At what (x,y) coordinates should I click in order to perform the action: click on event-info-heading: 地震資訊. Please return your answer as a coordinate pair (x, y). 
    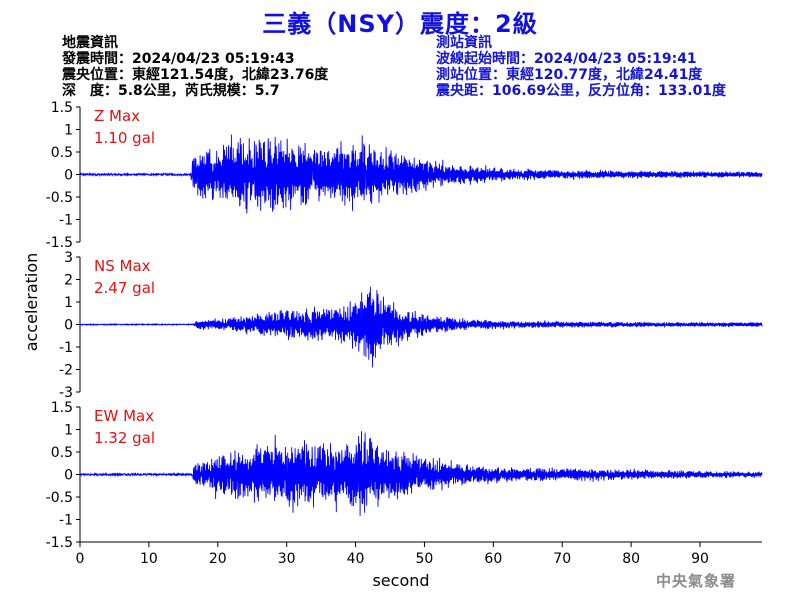
    Looking at the image, I should click on (90, 43).